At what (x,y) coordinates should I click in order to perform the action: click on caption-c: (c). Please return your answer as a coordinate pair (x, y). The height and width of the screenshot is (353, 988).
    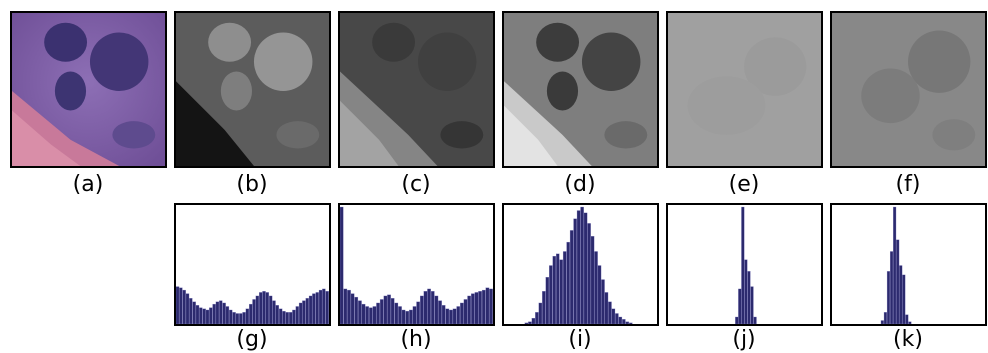
    Looking at the image, I should click on (416, 184).